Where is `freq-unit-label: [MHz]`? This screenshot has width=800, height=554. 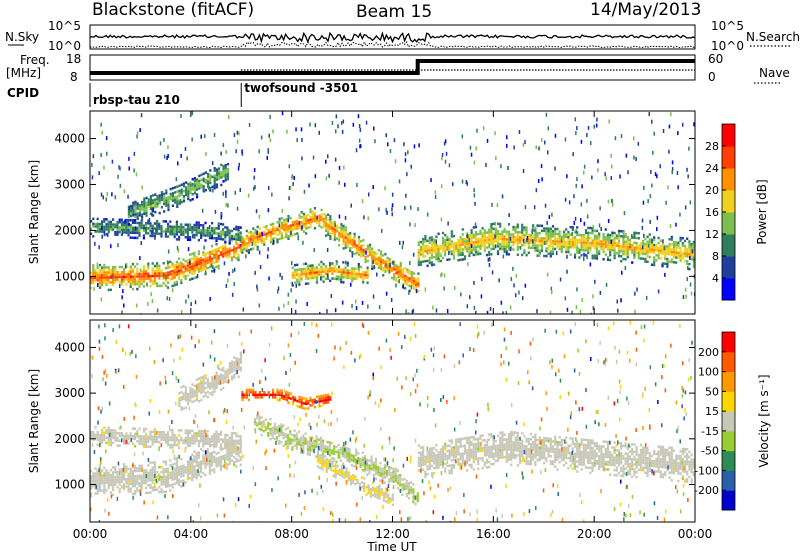
freq-unit-label: [MHz] is located at coordinates (23, 73).